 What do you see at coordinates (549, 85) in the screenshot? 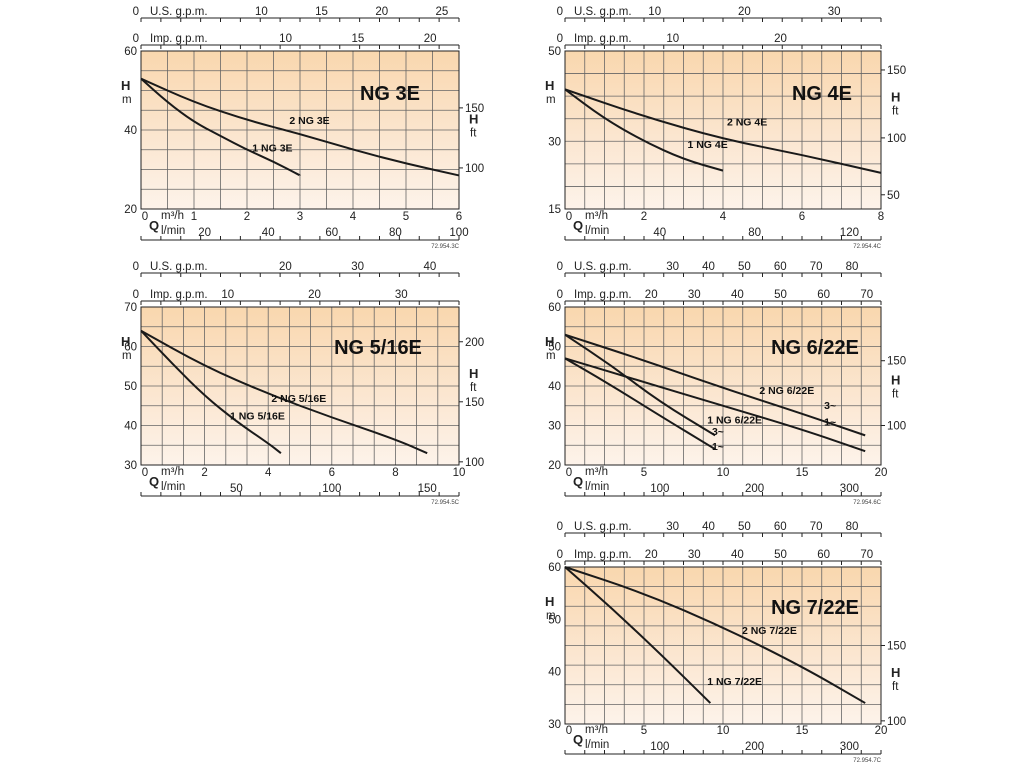
I see `y-axis-symbol: H` at bounding box center [549, 85].